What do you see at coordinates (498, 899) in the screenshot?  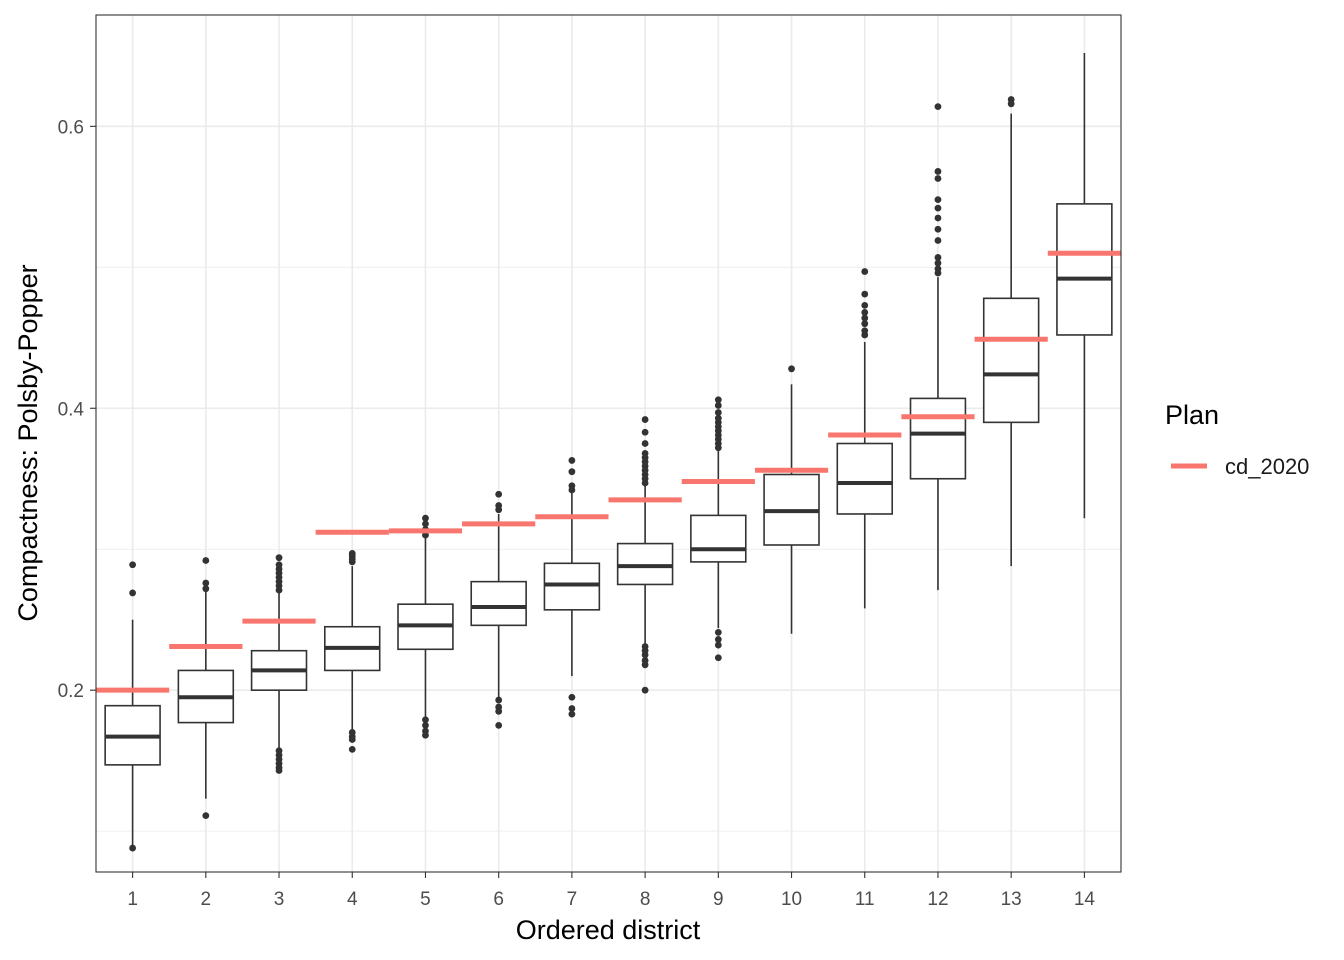 I see `x-tick-label: 6` at bounding box center [498, 899].